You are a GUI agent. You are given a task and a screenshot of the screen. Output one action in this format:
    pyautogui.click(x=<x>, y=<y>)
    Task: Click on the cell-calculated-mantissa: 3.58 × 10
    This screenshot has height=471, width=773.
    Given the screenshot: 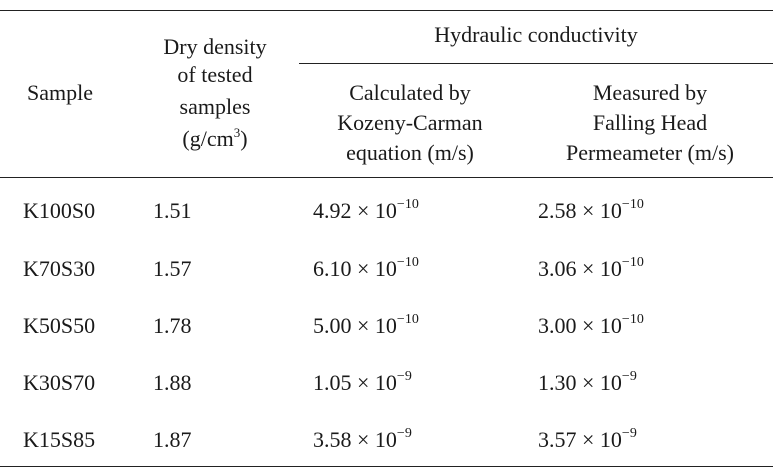 What is the action you would take?
    pyautogui.click(x=355, y=439)
    